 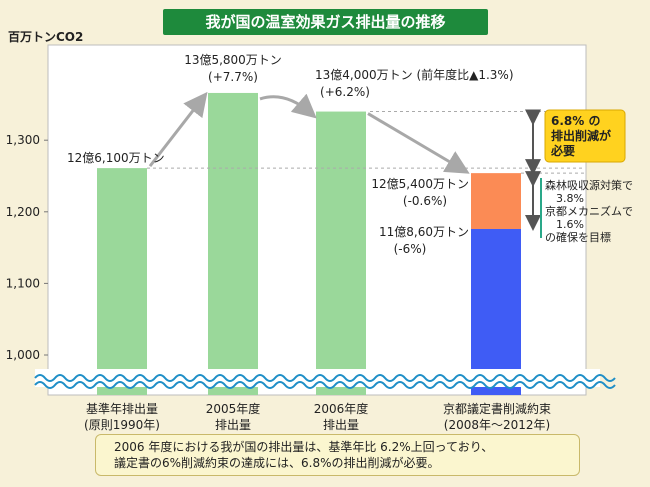 What do you see at coordinates (424, 232) in the screenshot?
I see `value-label-target: 11億8,60万トン` at bounding box center [424, 232].